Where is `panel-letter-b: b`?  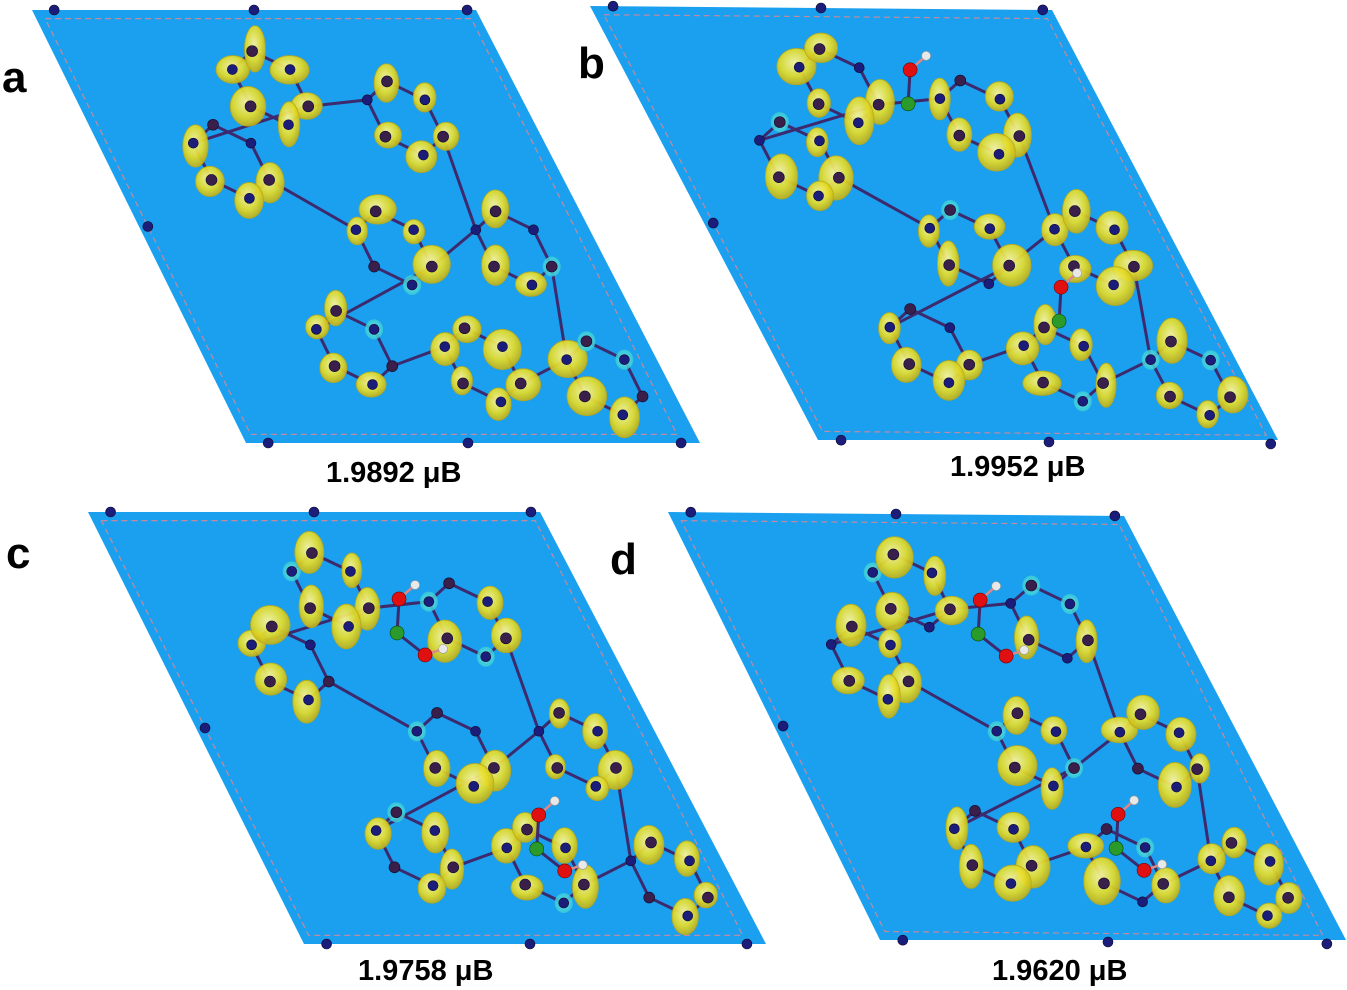
panel-letter-b: b is located at coordinates (591, 63).